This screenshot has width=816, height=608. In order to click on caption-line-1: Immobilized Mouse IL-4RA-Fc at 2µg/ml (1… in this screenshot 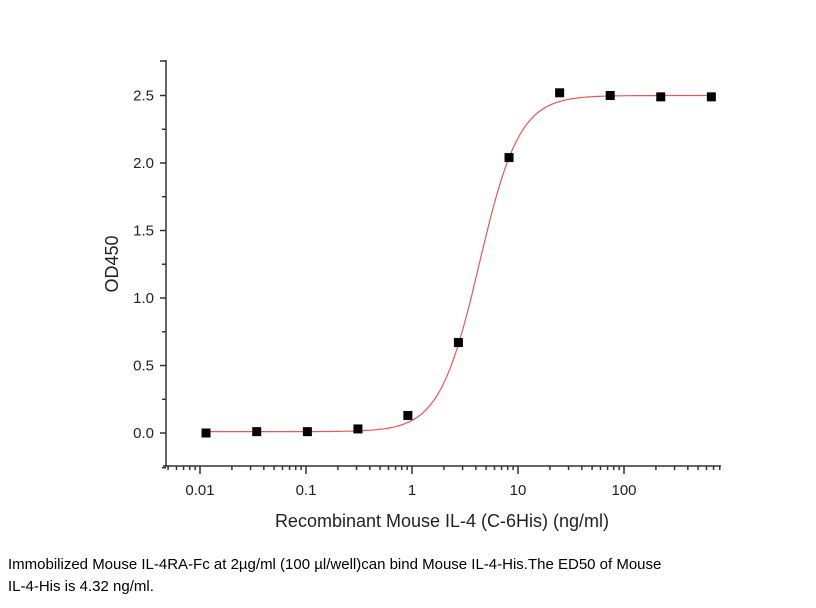, I will do `click(335, 564)`.